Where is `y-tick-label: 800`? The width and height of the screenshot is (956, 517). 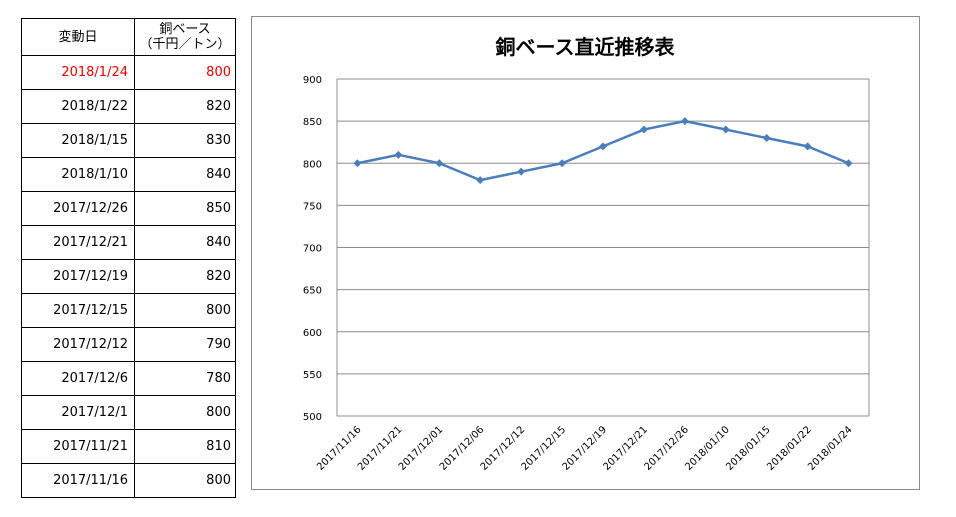
y-tick-label: 800 is located at coordinates (312, 164).